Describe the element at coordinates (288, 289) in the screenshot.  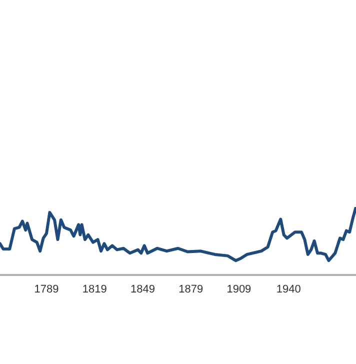
I see `x-tick-label: 1940` at that location.